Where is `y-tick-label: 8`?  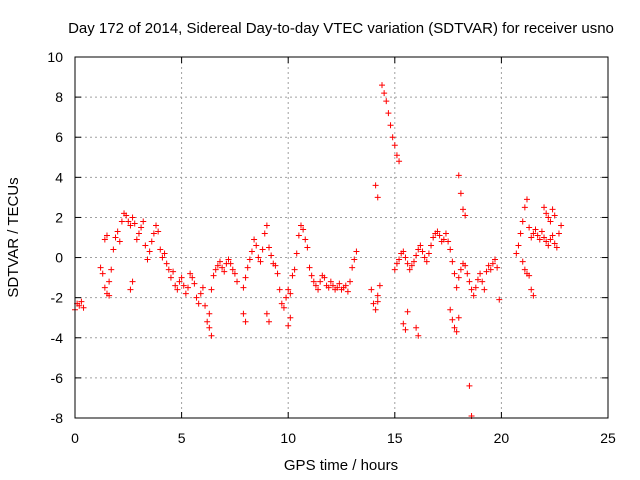 y-tick-label: 8 is located at coordinates (59, 97).